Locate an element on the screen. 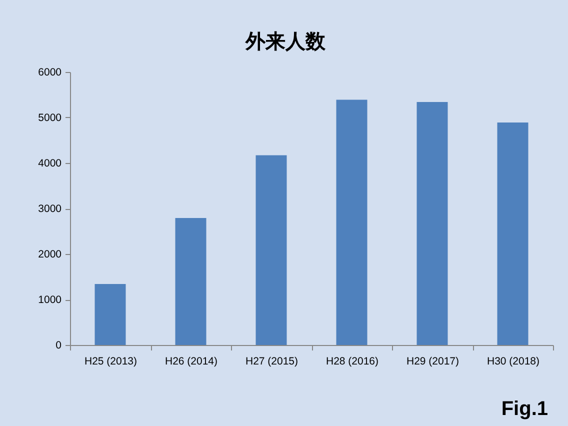 The image size is (568, 426). y-tick-label: 5000 is located at coordinates (50, 118).